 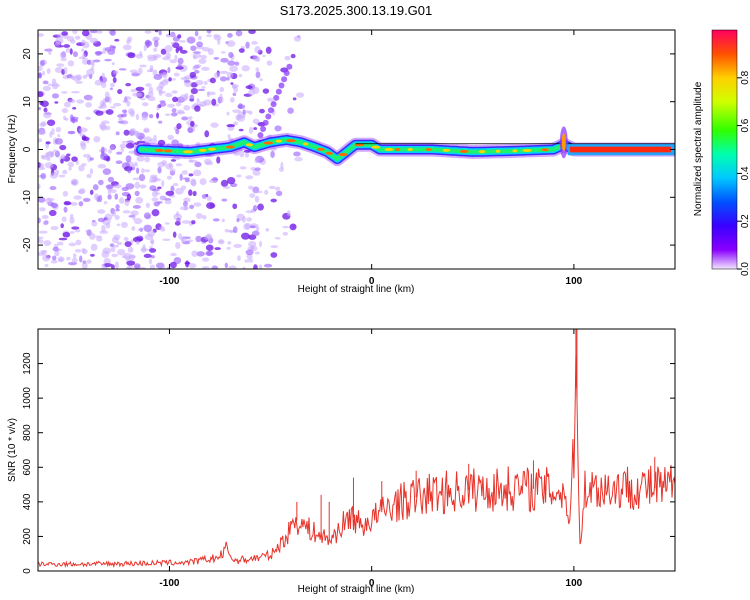 I want to click on colorbar-tick-label: 0.6, so click(x=745, y=125).